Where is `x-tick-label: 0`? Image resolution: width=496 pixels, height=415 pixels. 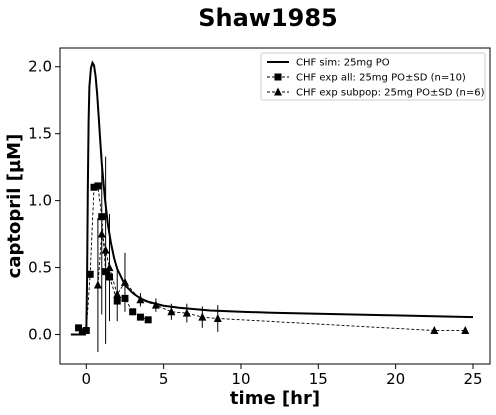 x-tick-label: 0 is located at coordinates (87, 379).